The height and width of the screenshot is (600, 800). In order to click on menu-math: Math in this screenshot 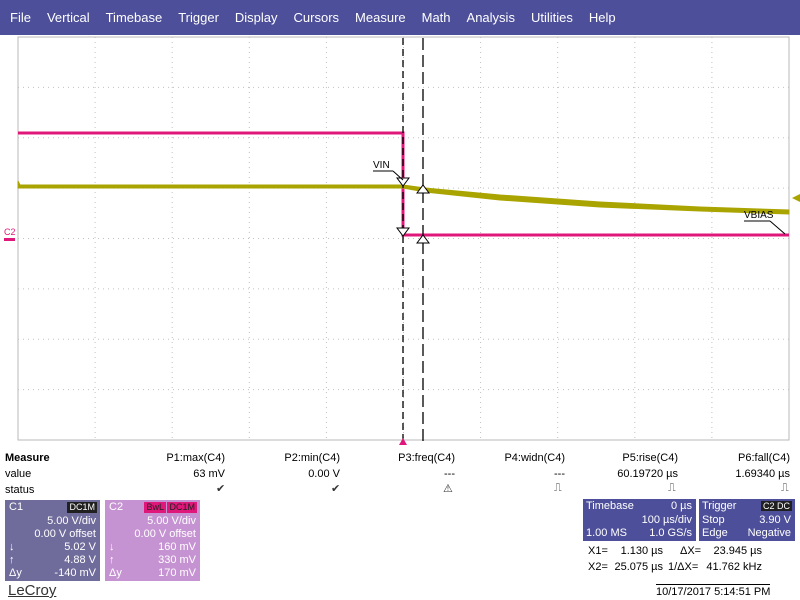, I will do `click(436, 17)`.